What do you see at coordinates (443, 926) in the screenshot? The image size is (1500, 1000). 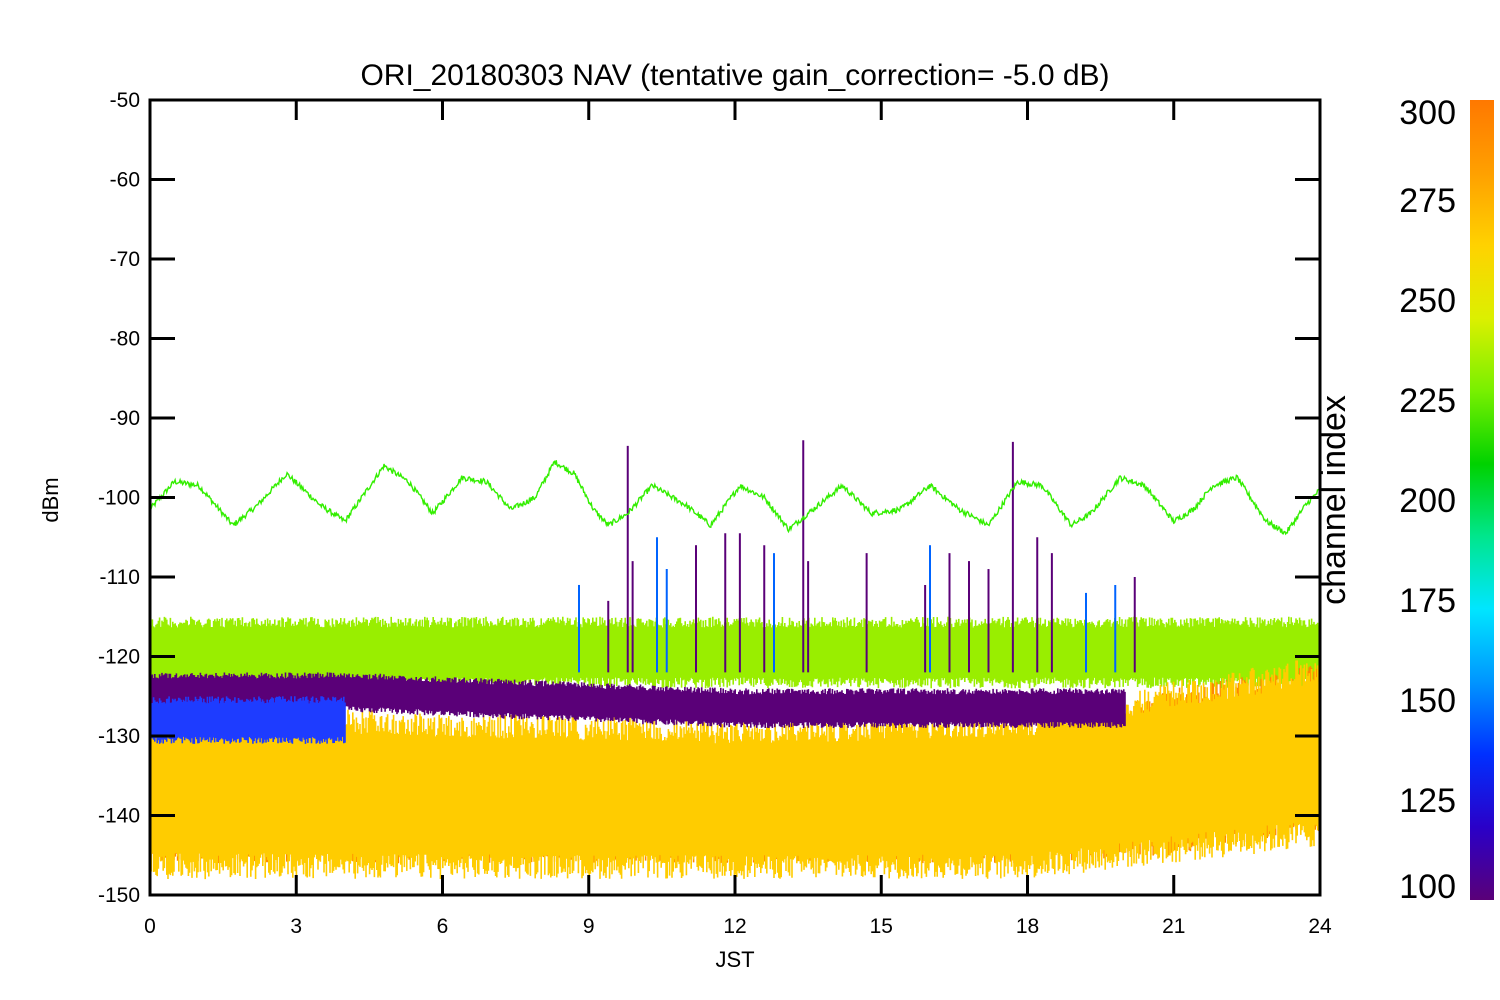 I see `x-tick-label-2: 6` at bounding box center [443, 926].